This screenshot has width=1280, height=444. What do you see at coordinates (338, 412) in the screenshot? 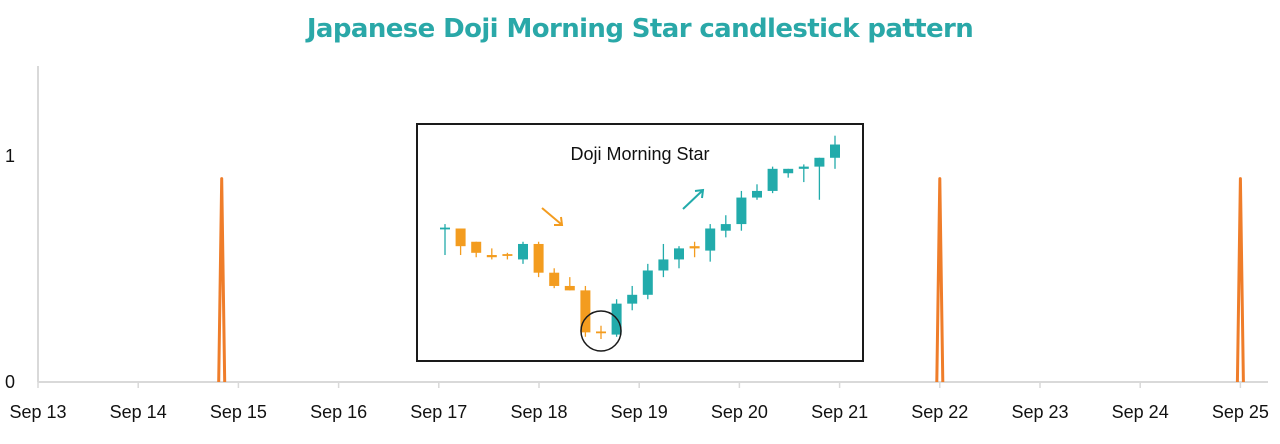
I see `x-tick-label: Sep 16` at bounding box center [338, 412].